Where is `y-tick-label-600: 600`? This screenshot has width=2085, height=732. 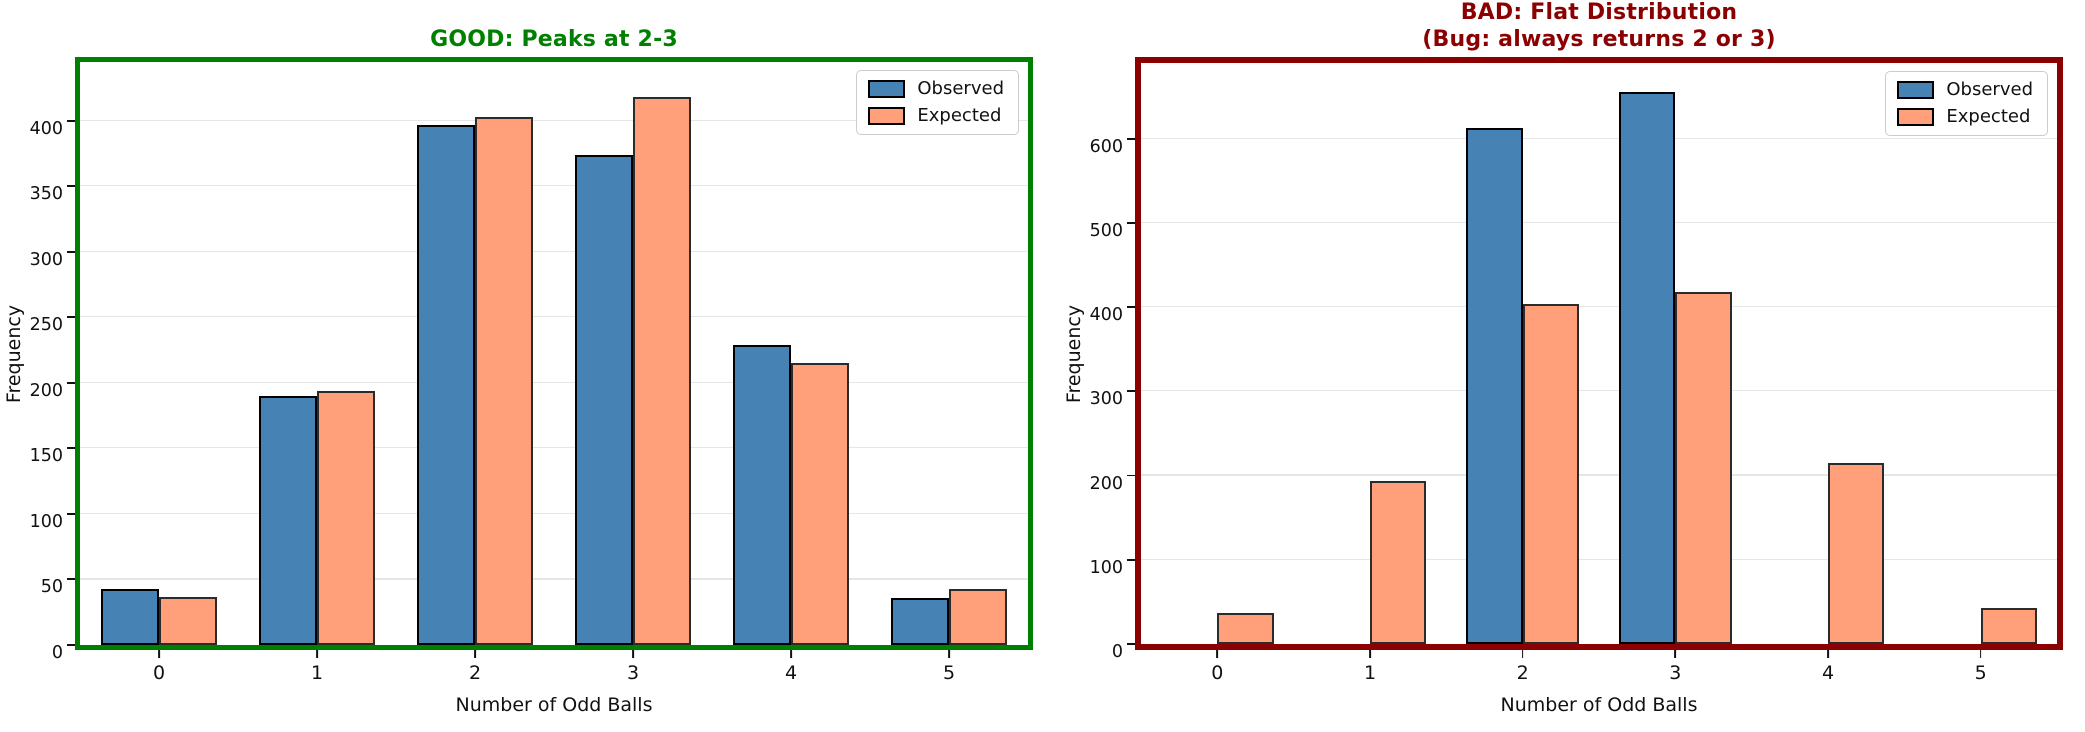 y-tick-label-600: 600 is located at coordinates (1106, 146).